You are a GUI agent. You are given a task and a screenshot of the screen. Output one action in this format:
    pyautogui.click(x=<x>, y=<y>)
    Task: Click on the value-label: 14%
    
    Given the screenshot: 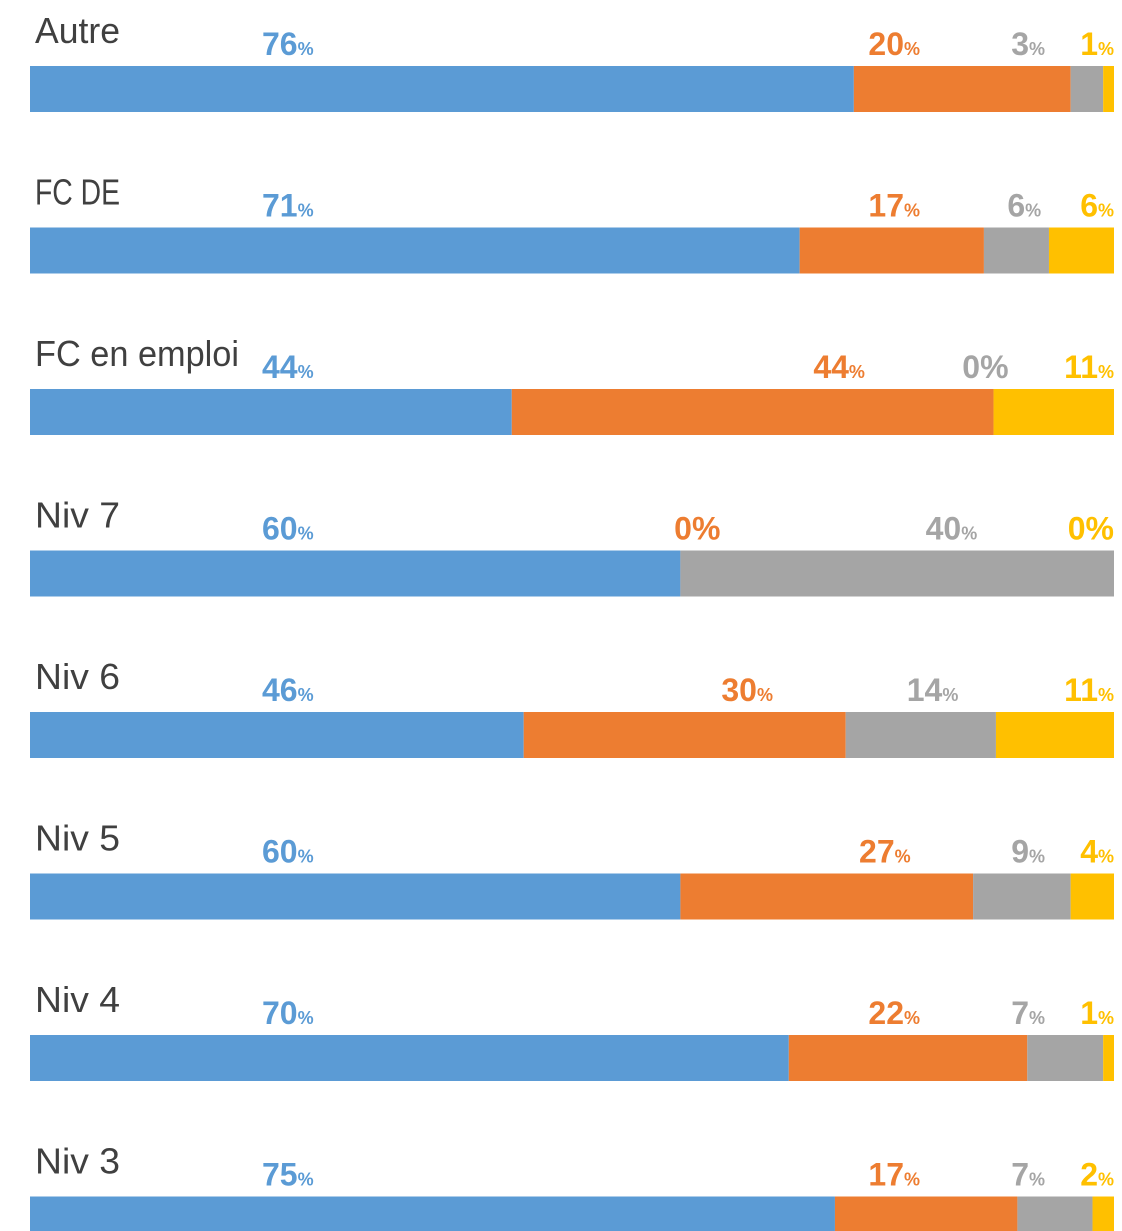 What is the action you would take?
    pyautogui.click(x=933, y=690)
    